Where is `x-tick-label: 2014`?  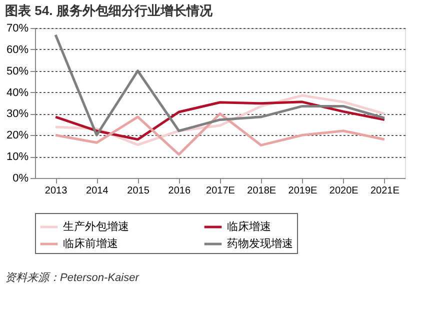 x-tick-label: 2014 is located at coordinates (97, 191).